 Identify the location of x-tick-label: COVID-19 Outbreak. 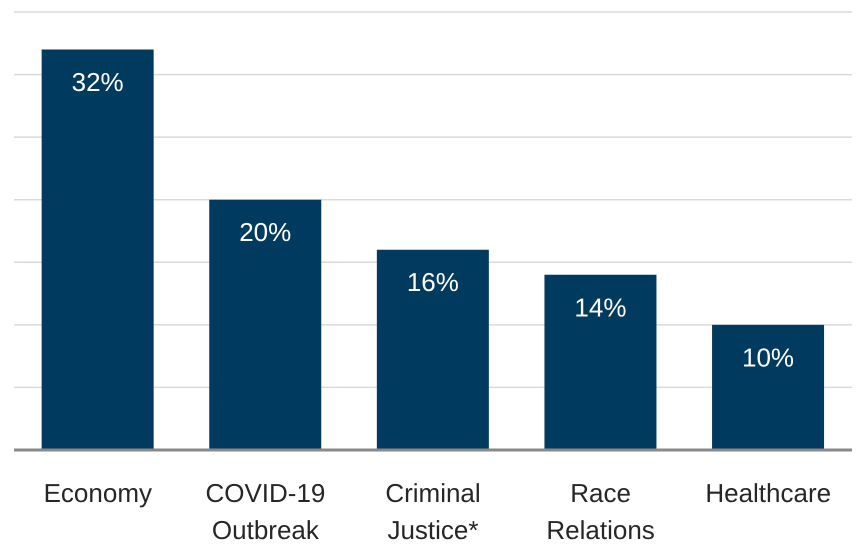
(265, 511).